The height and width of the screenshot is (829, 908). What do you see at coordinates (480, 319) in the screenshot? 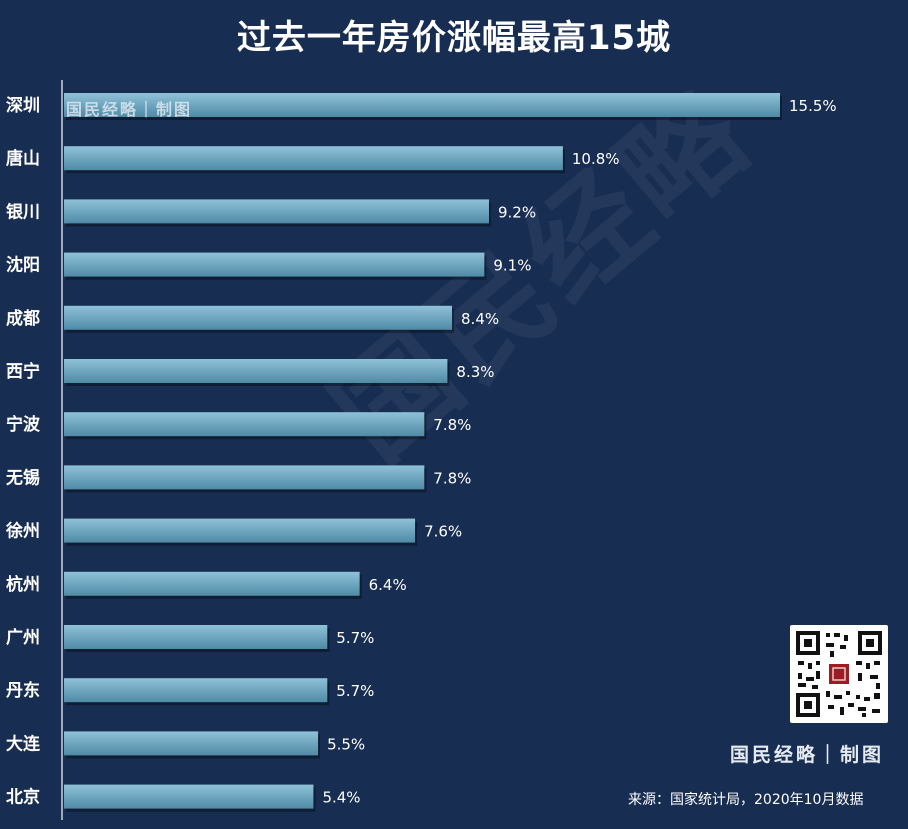
I see `value-label: 8.4%` at bounding box center [480, 319].